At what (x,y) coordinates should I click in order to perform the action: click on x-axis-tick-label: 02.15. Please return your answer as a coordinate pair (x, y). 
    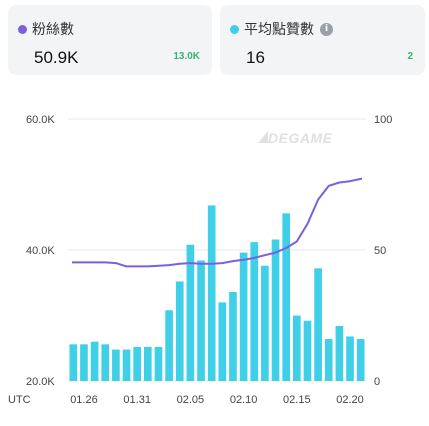
    Looking at the image, I should click on (297, 400).